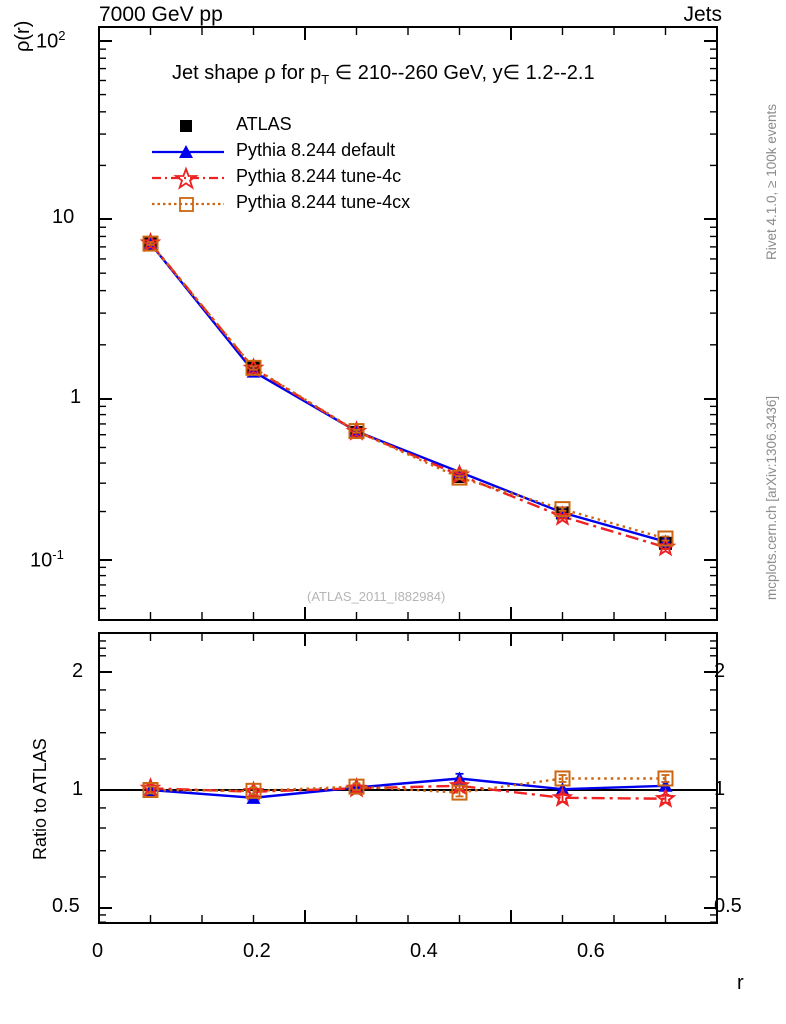  Describe the element at coordinates (720, 671) in the screenshot. I see `ratio-ytick-label-2-right: 2` at that location.